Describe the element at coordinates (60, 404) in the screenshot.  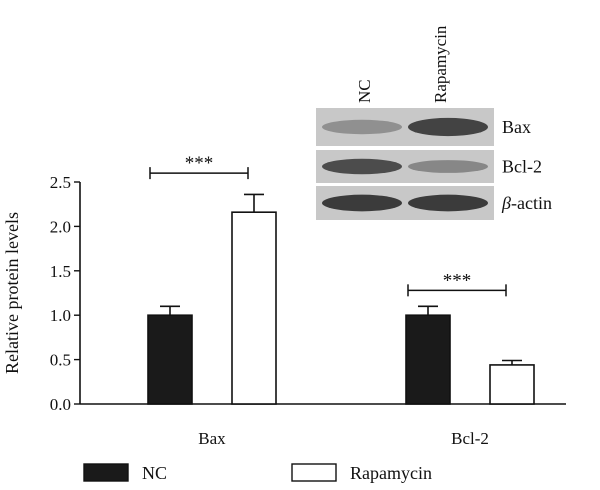
I see `y-tick-label: 0.0` at that location.